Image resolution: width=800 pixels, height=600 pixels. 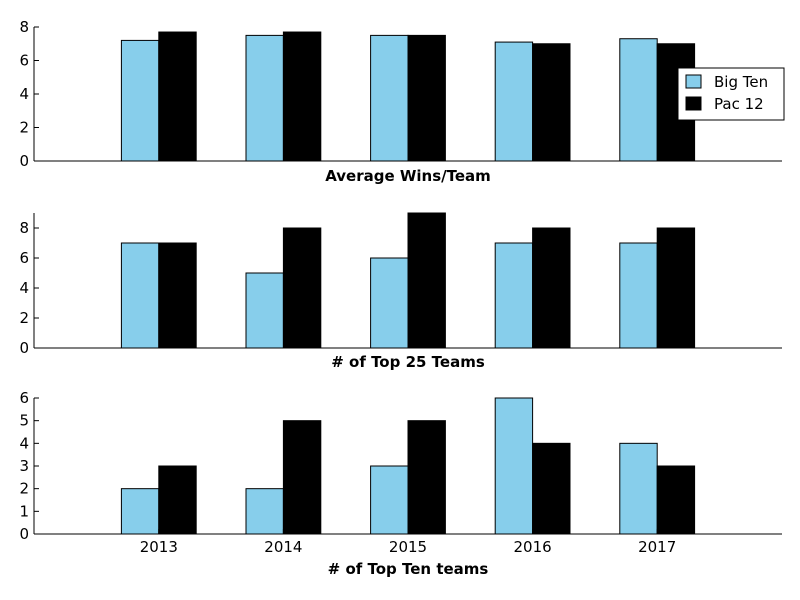 I want to click on x-tick-label: 2017, so click(x=657, y=547).